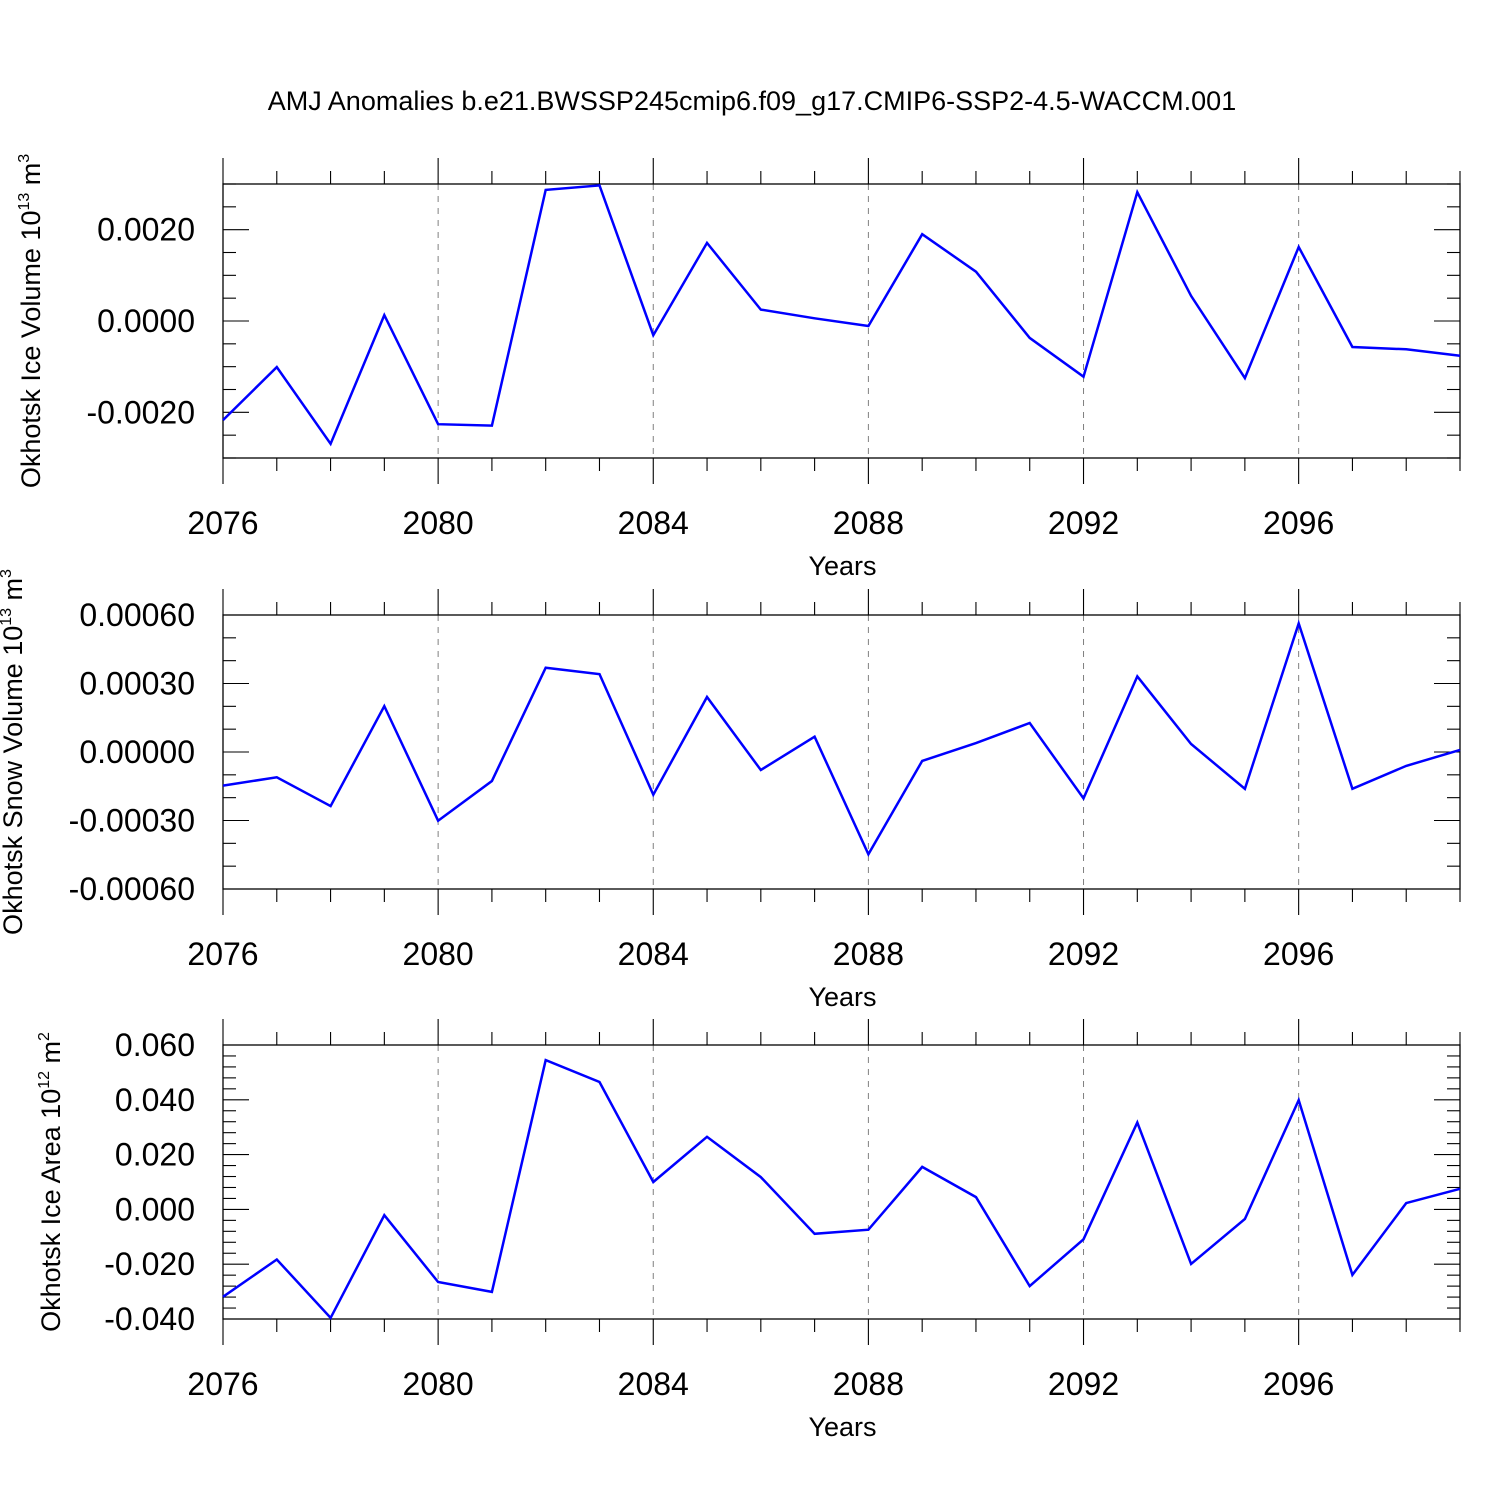 The image size is (1500, 1505). What do you see at coordinates (842, 997) in the screenshot?
I see `x-axis-label: Years` at bounding box center [842, 997].